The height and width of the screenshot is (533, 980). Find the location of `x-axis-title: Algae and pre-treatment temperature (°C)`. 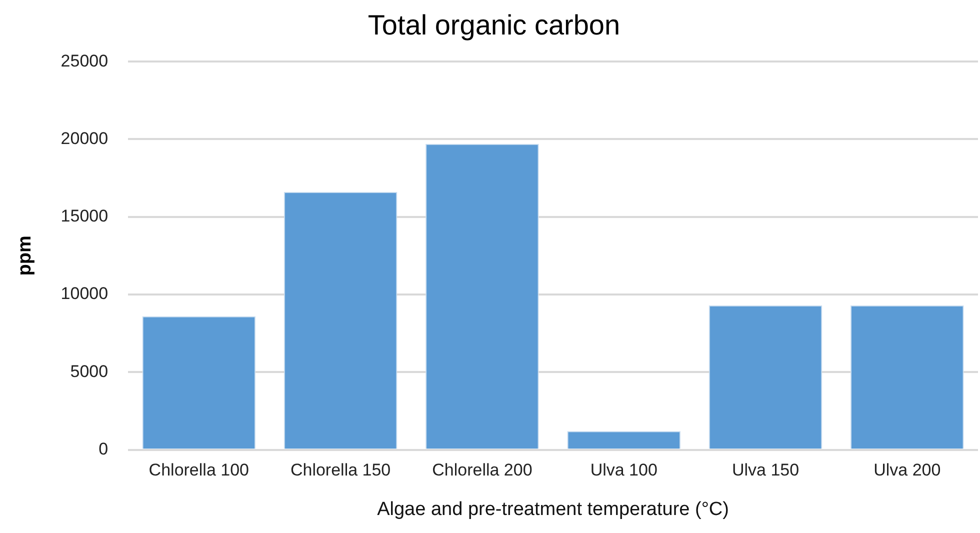

x-axis-title: Algae and pre-treatment temperature (°C) is located at coordinates (553, 509).